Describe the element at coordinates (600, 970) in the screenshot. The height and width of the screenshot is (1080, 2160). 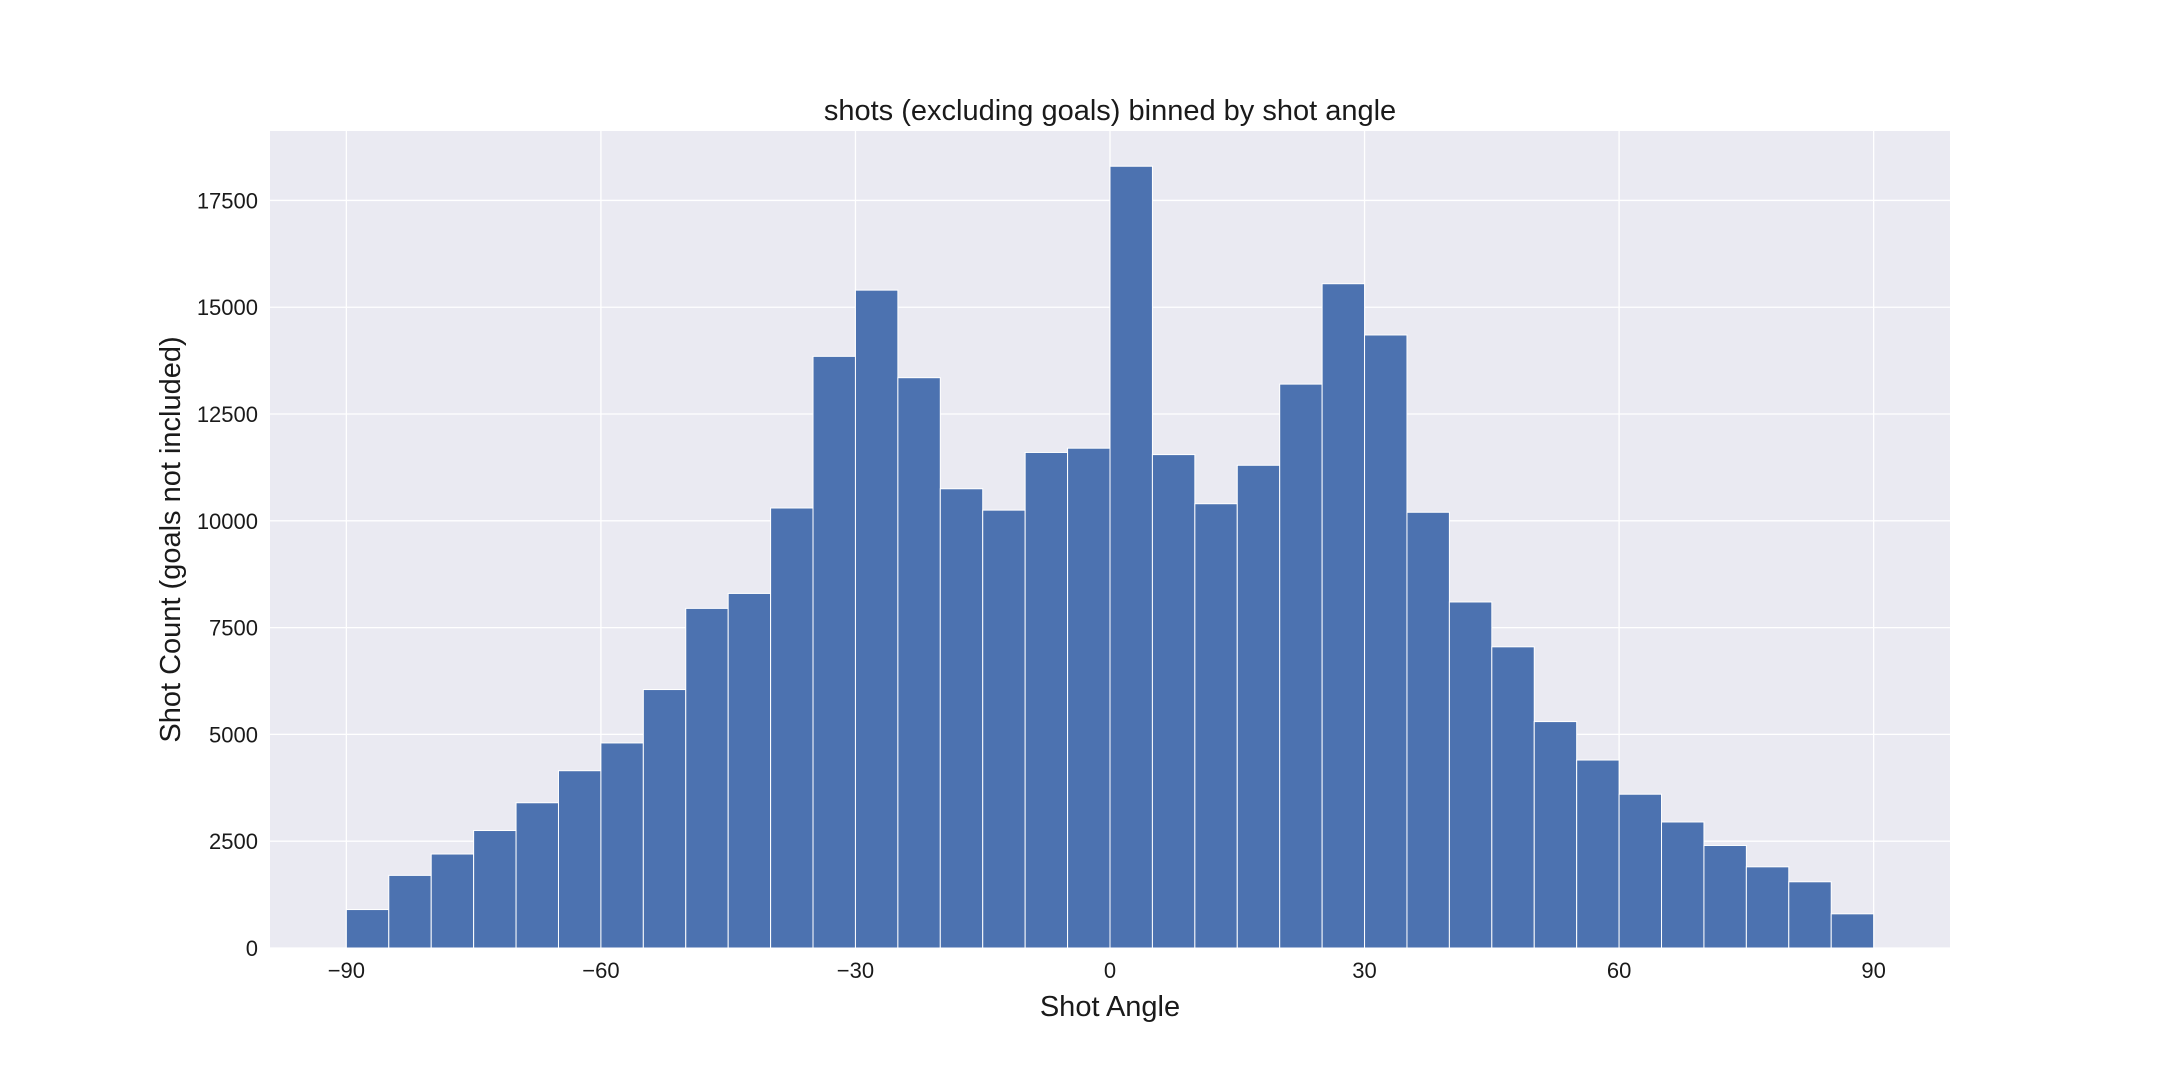
I see `x-tick-label: −60` at that location.